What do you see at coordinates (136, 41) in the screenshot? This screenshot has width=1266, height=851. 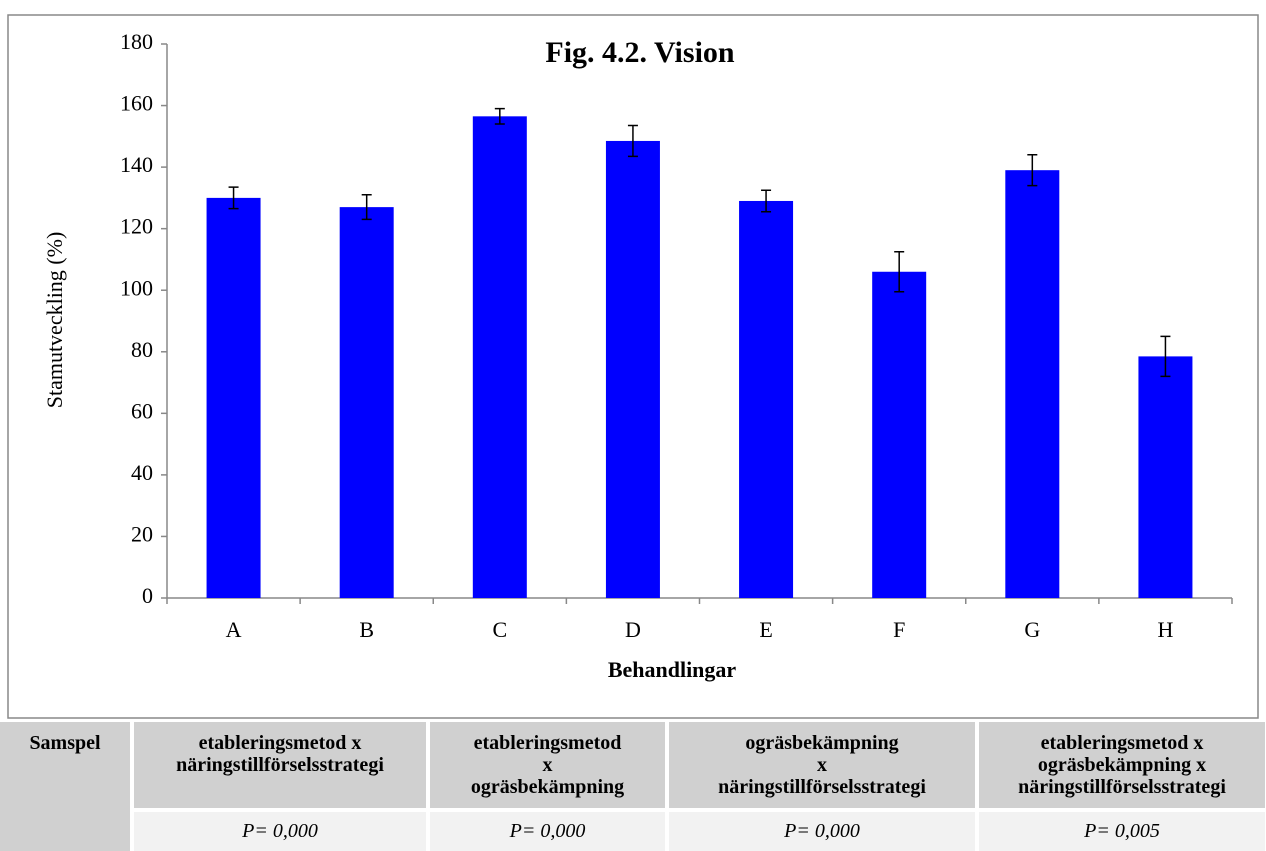 I see `y-tick-label: 180` at bounding box center [136, 41].